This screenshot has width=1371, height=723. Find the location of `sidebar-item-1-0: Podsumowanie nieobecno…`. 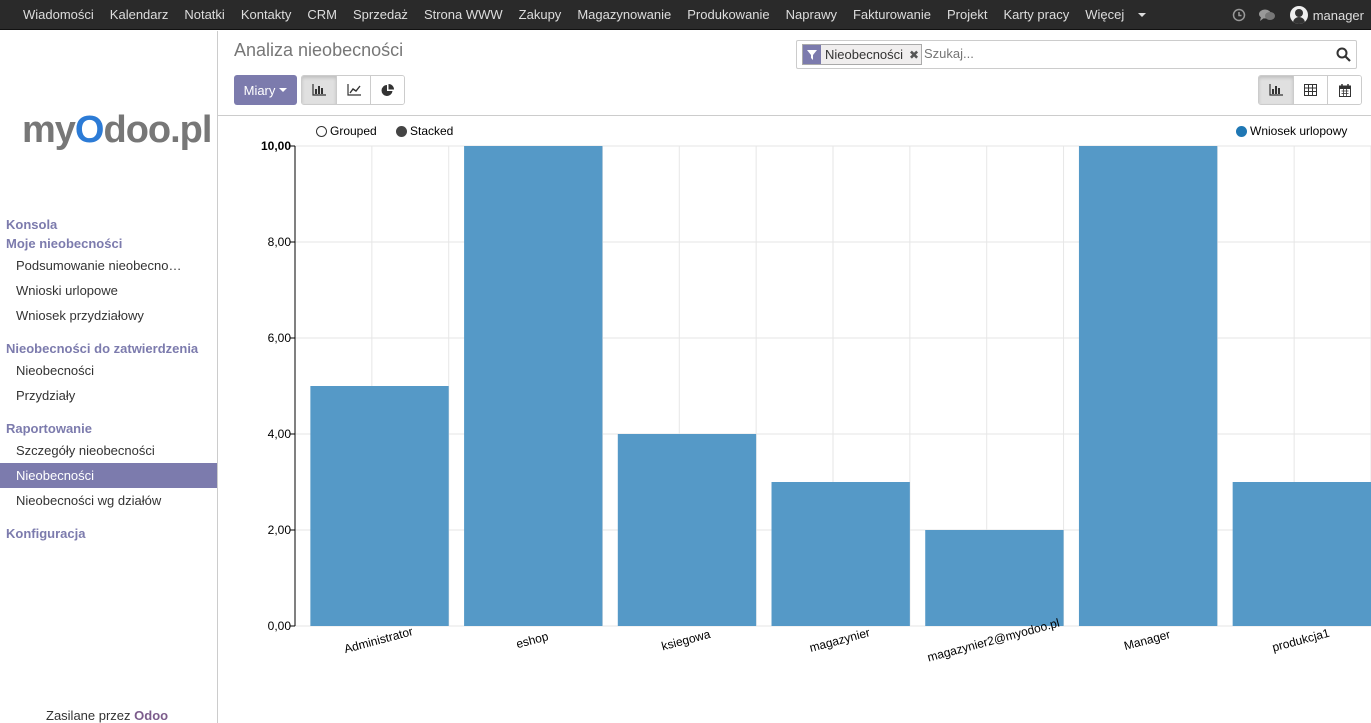

sidebar-item-1-0: Podsumowanie nieobecno… is located at coordinates (99, 265).